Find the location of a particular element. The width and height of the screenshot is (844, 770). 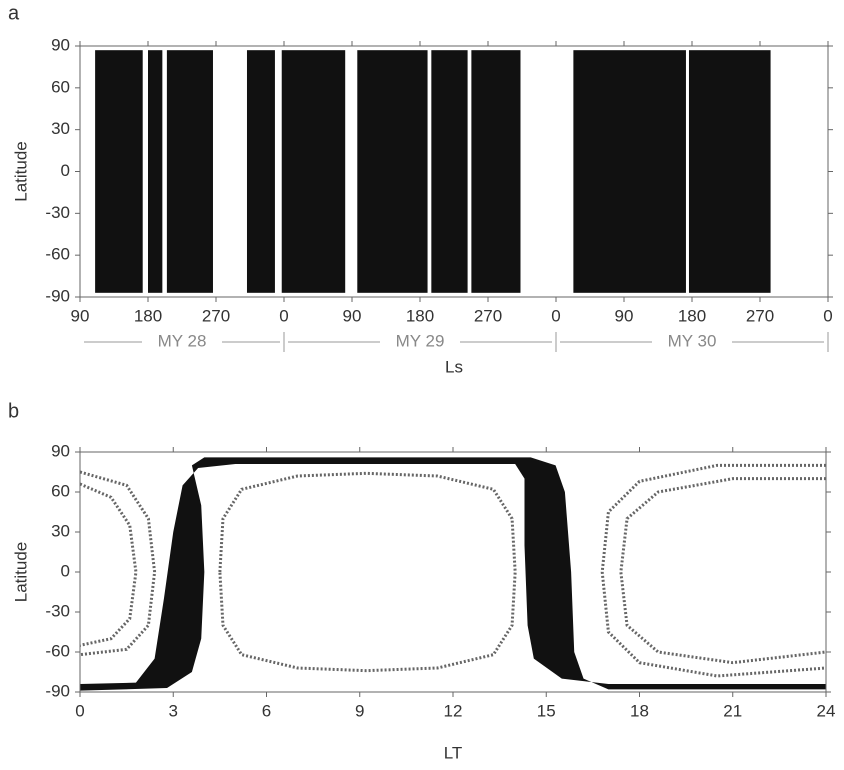

x-axis-label: Ls is located at coordinates (454, 366).